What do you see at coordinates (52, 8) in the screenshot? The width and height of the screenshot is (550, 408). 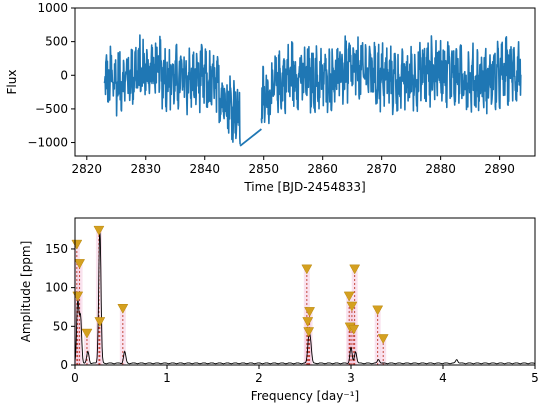 I see `y-tick-label: 1000` at bounding box center [52, 8].